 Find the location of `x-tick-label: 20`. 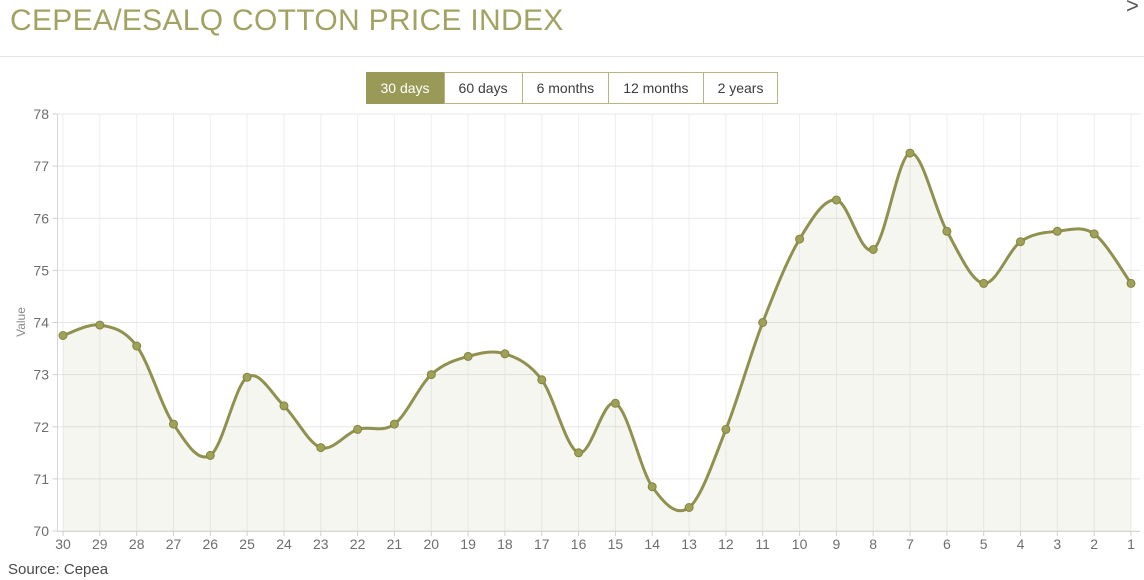

x-tick-label: 20 is located at coordinates (432, 544).